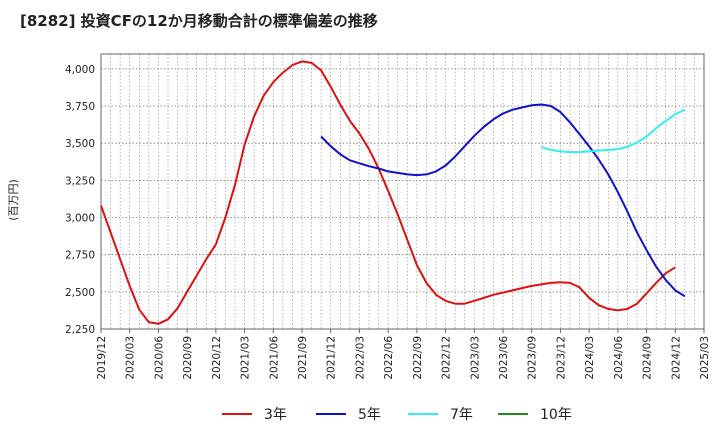  What do you see at coordinates (274, 358) in the screenshot?
I see `x-tick-label: 2021/06` at bounding box center [274, 358].